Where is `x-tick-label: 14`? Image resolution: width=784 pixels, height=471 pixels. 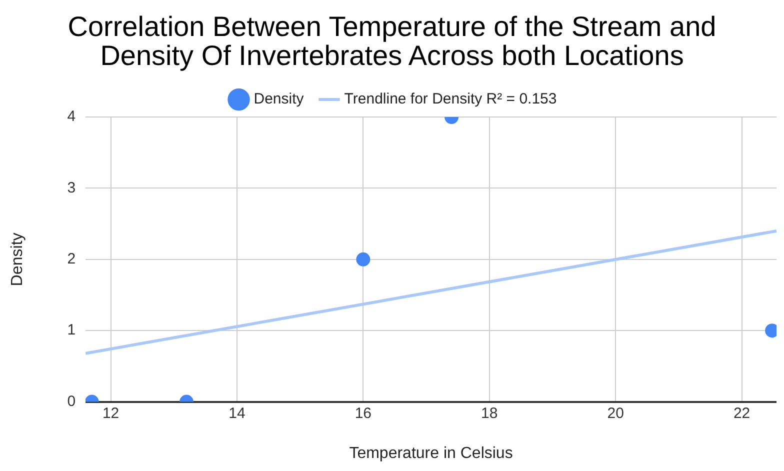 x-tick-label: 14 is located at coordinates (237, 413).